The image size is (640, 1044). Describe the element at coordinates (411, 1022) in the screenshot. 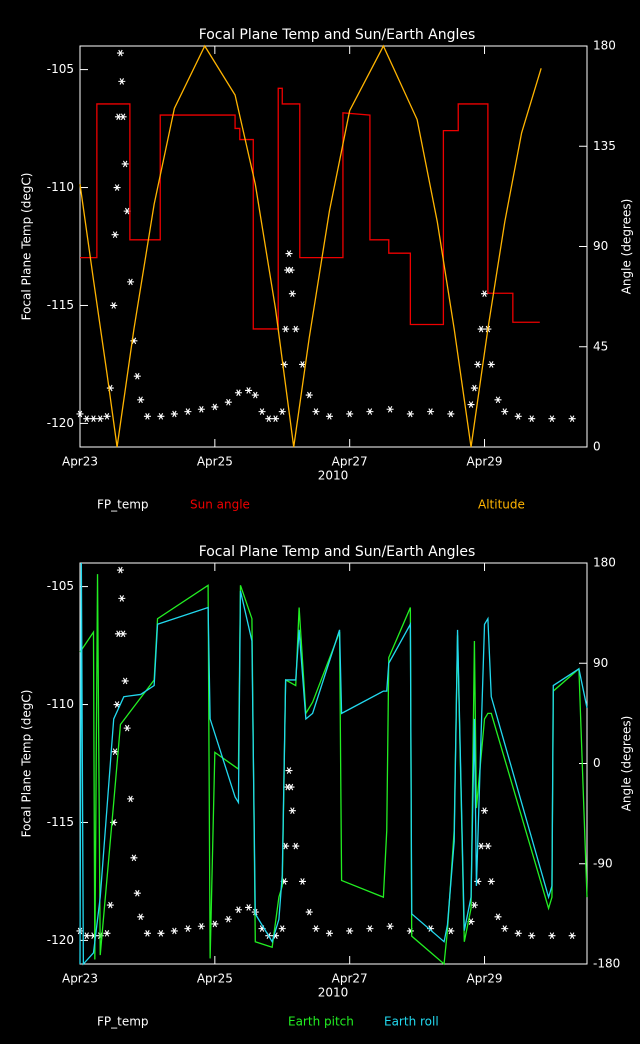

I see `legend-entry: Earth roll` at that location.